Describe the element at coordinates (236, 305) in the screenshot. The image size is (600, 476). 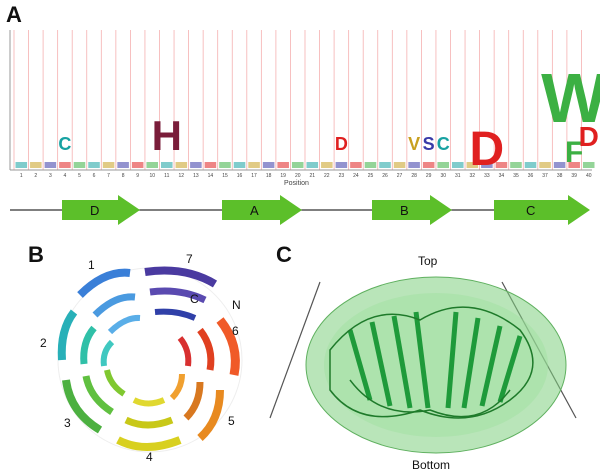
I see `n-terminus-label: N` at that location.